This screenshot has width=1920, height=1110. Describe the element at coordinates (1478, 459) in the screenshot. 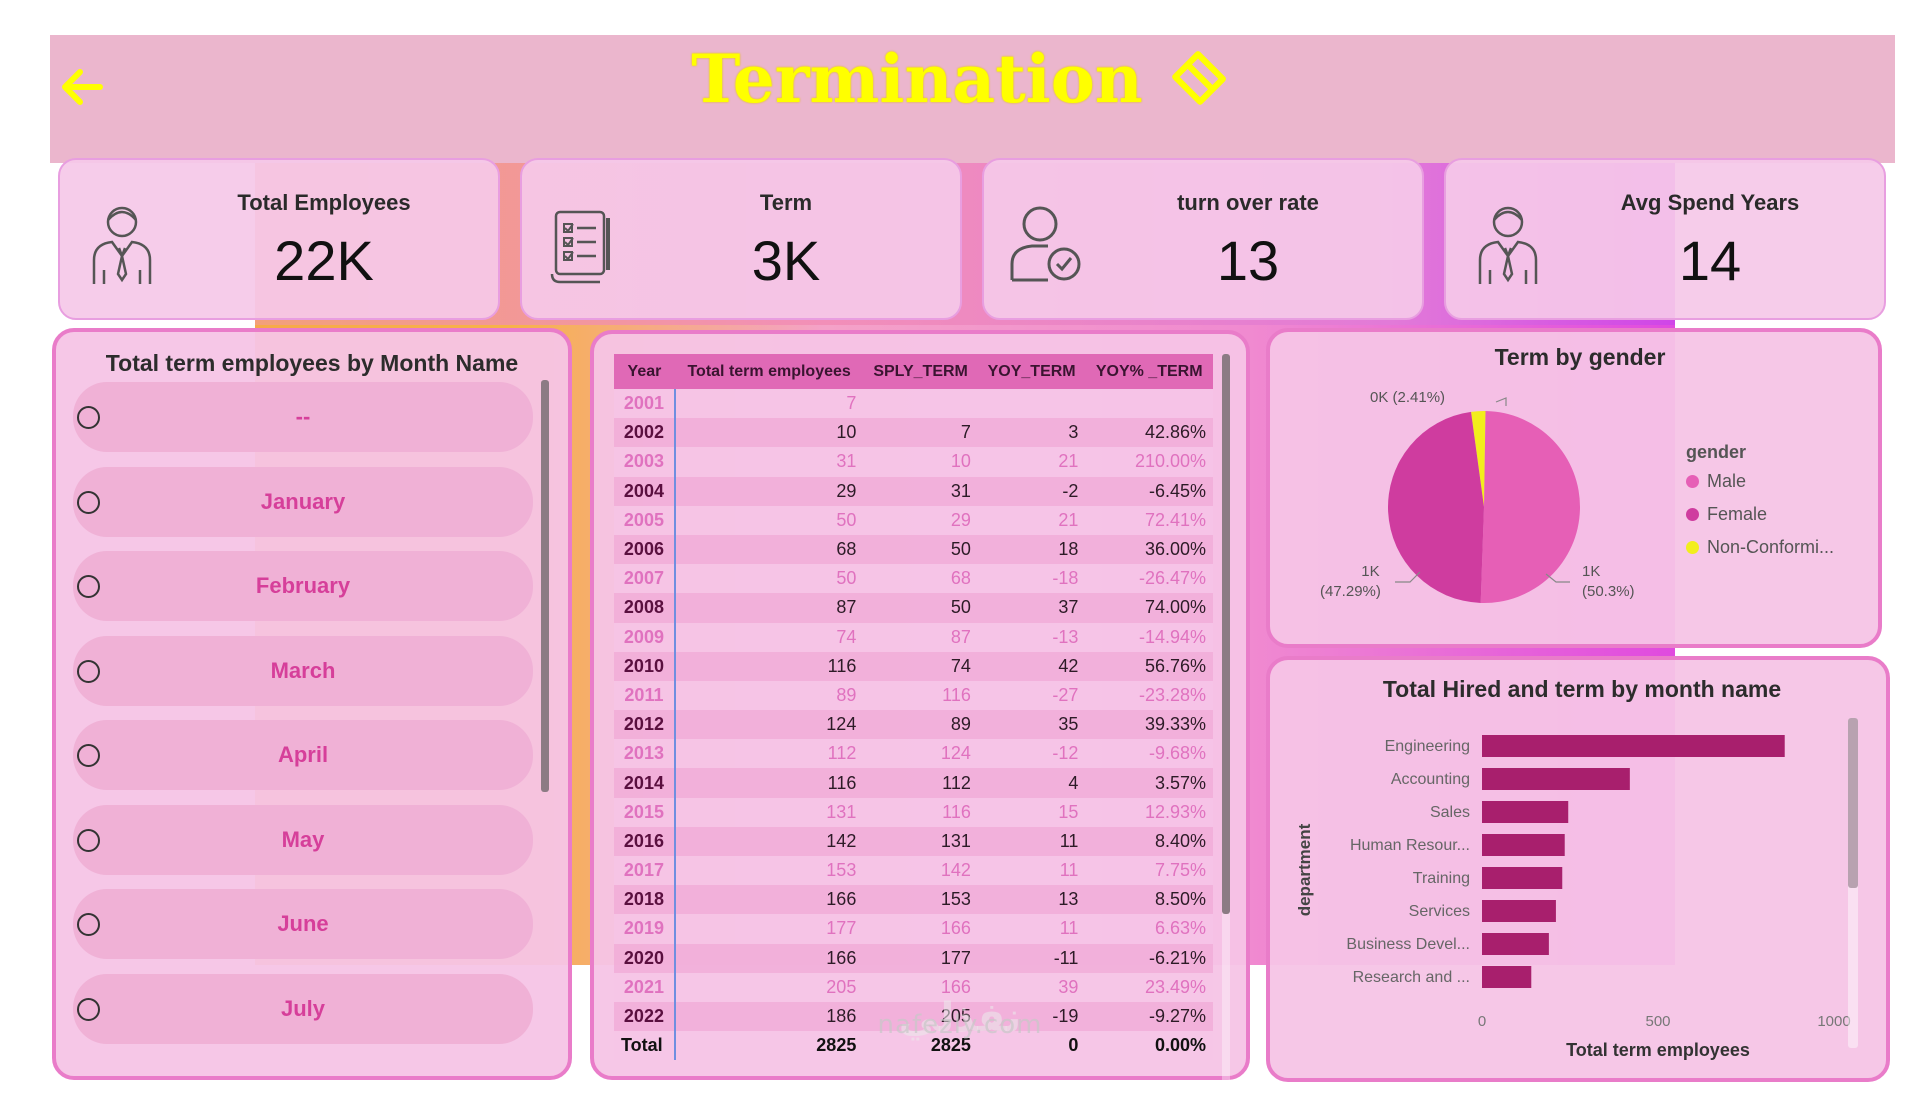

I see `pie-slice-non-conformi` at that location.